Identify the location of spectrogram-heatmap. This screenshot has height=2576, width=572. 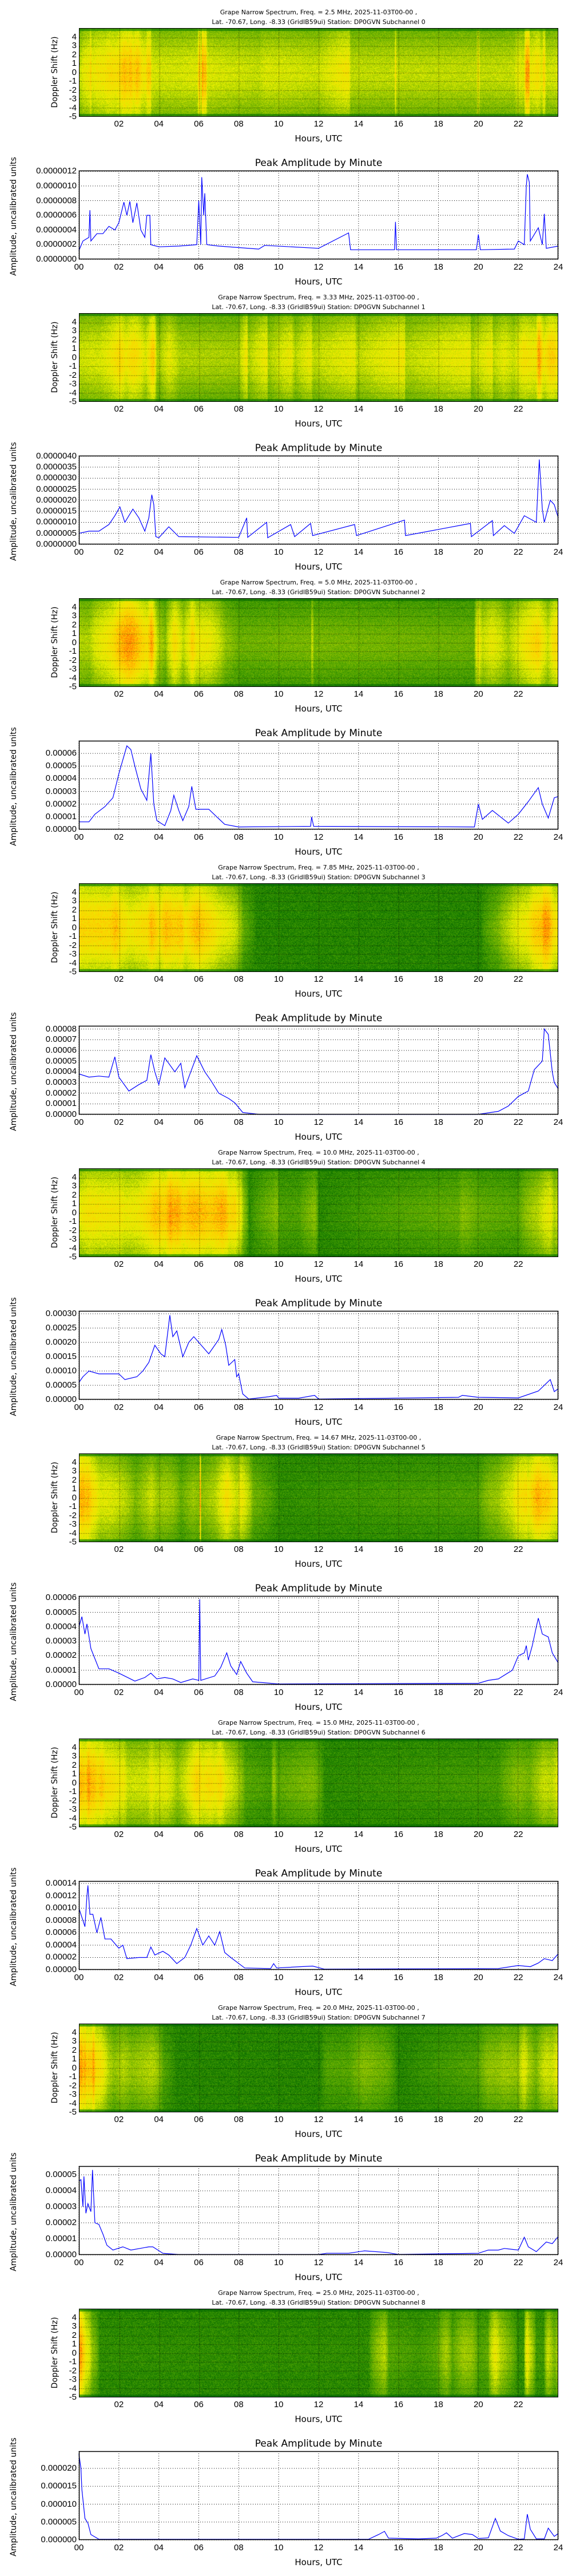
(319, 1783).